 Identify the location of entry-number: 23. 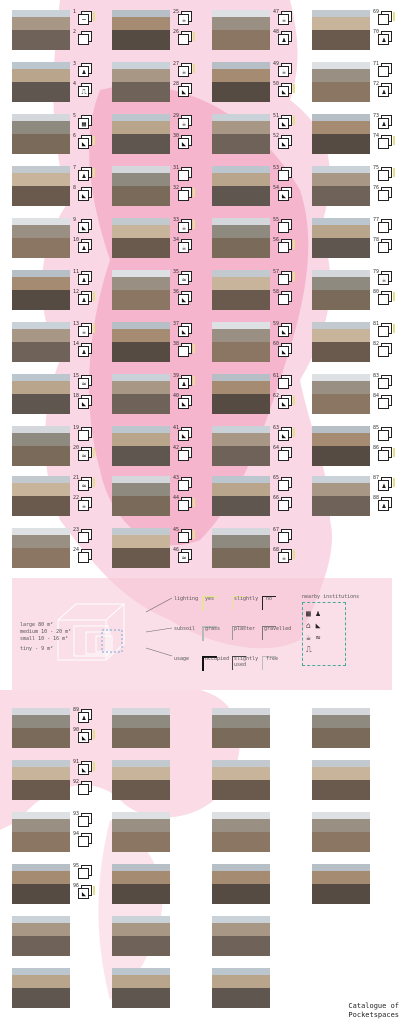
(76, 530).